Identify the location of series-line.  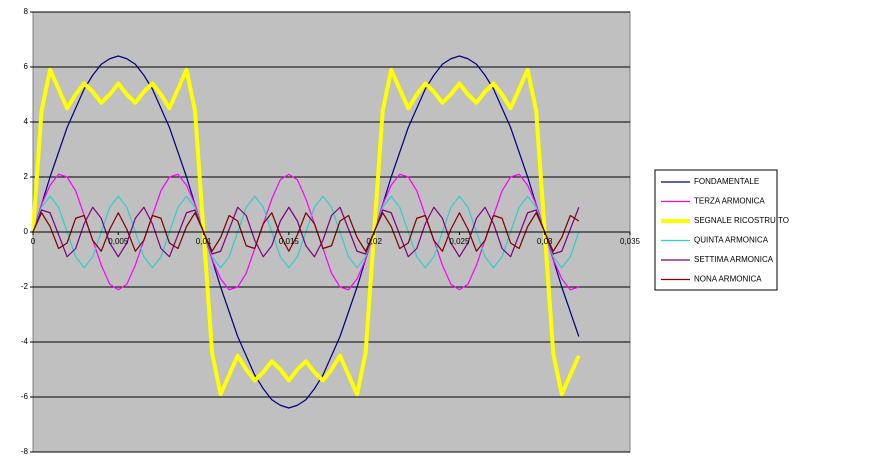
(306, 232).